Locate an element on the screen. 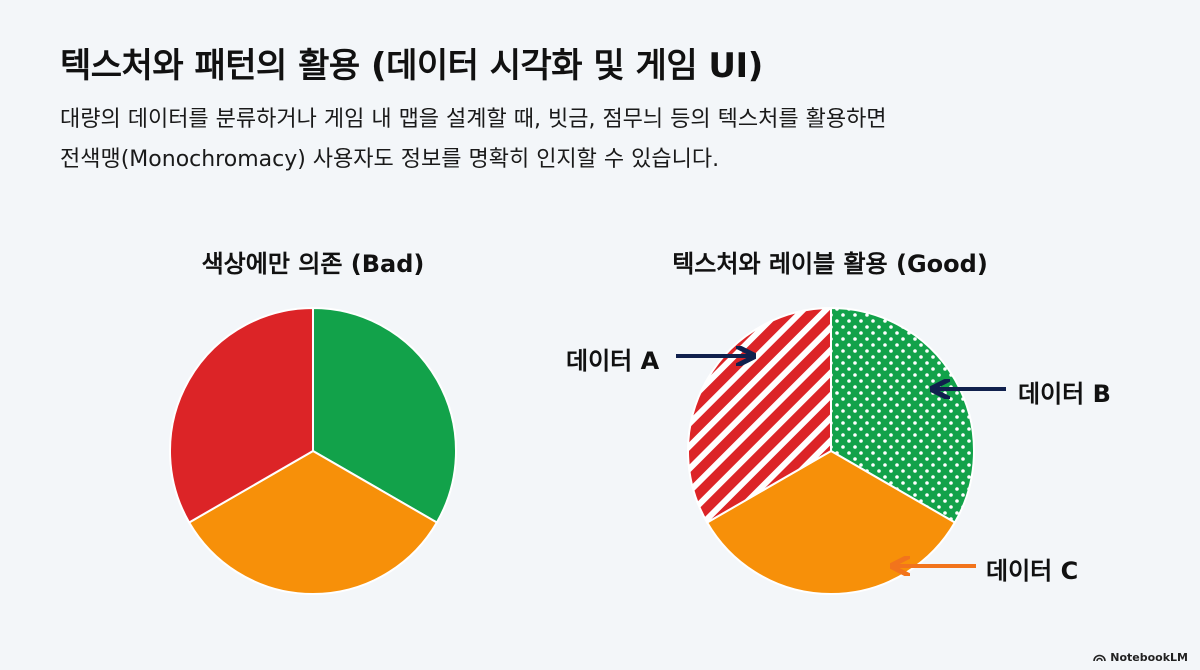 This screenshot has height=670, width=1200. brand-name: NotebookLM is located at coordinates (1149, 657).